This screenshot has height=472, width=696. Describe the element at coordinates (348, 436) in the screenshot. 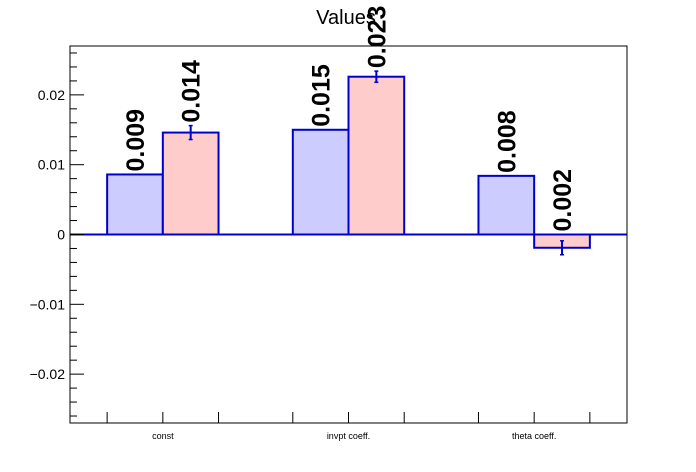

I see `x-category-label: invpt coeff.` at that location.